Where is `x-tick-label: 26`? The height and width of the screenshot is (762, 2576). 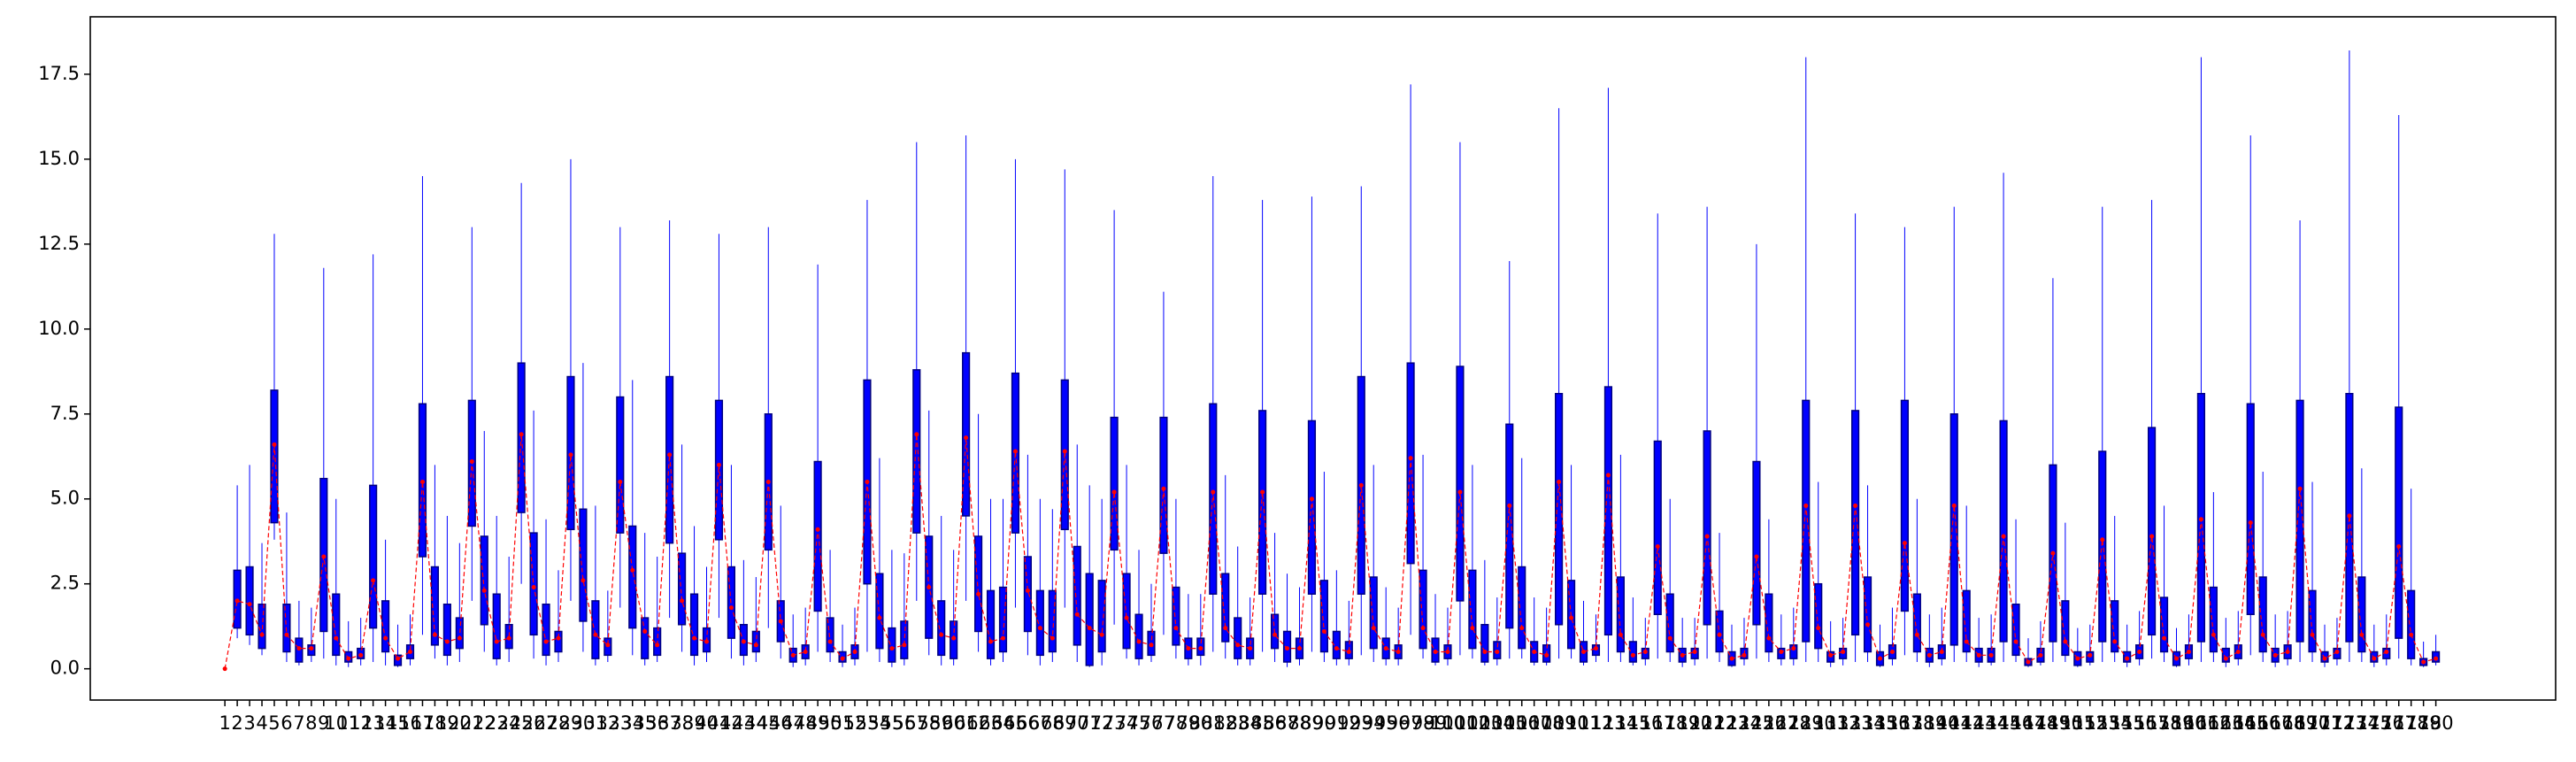
x-tick-label: 26 is located at coordinates (534, 723).